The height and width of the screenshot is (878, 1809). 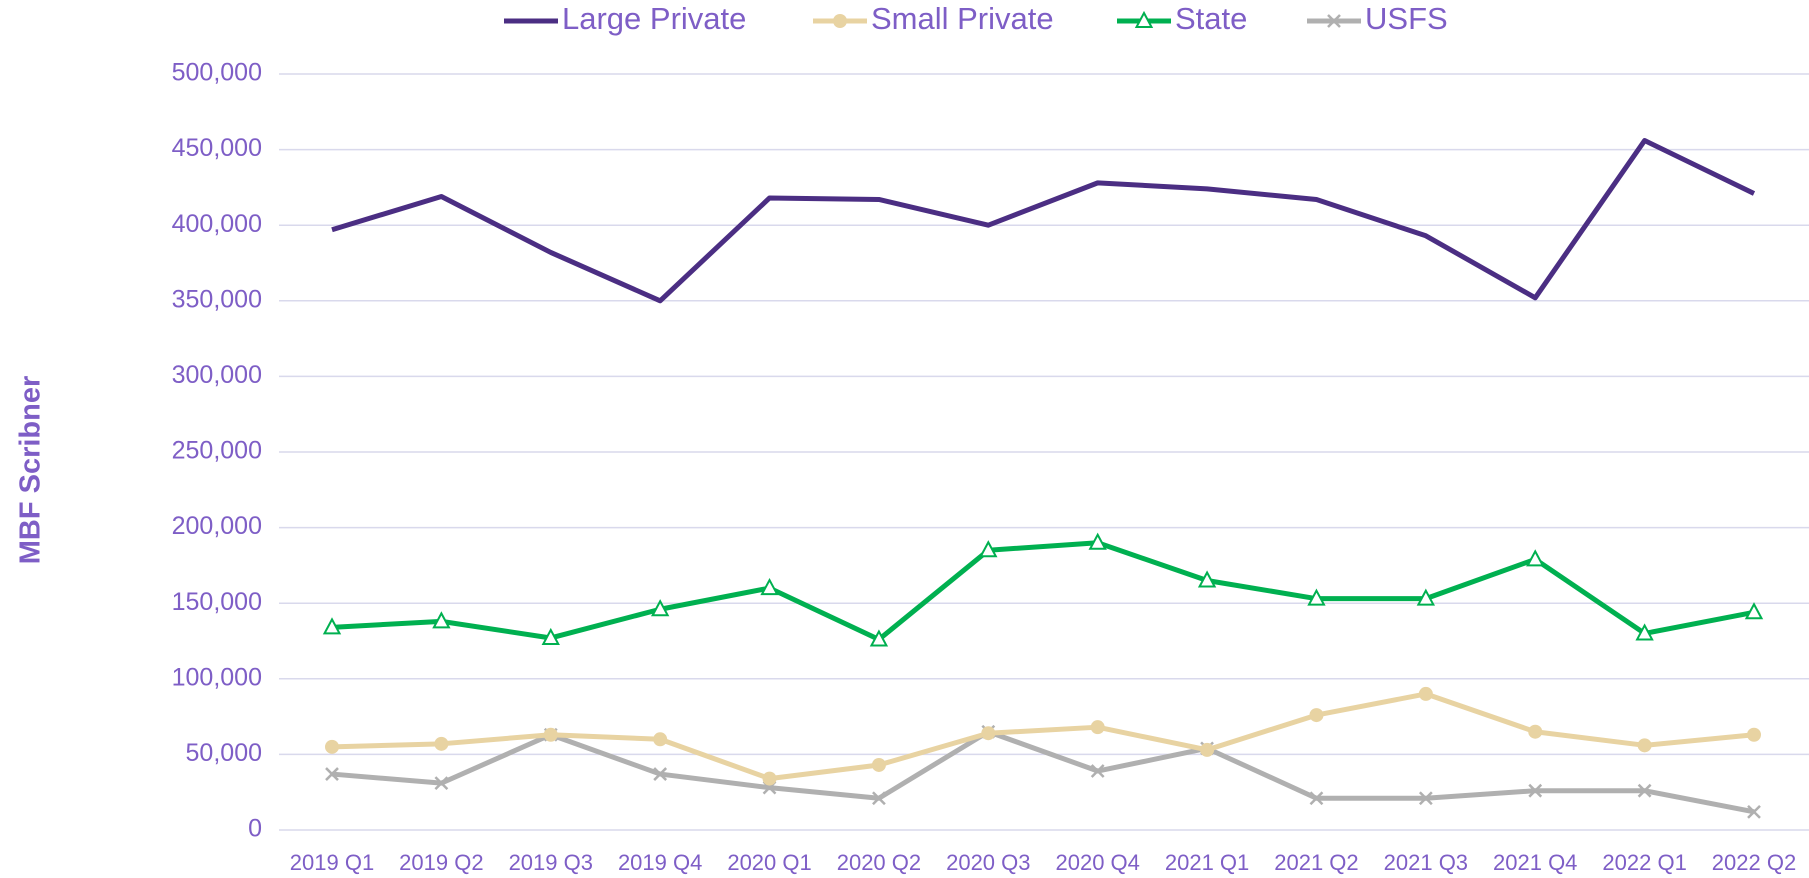 I want to click on x-tick-label: 2022 Q2, so click(x=1754, y=862).